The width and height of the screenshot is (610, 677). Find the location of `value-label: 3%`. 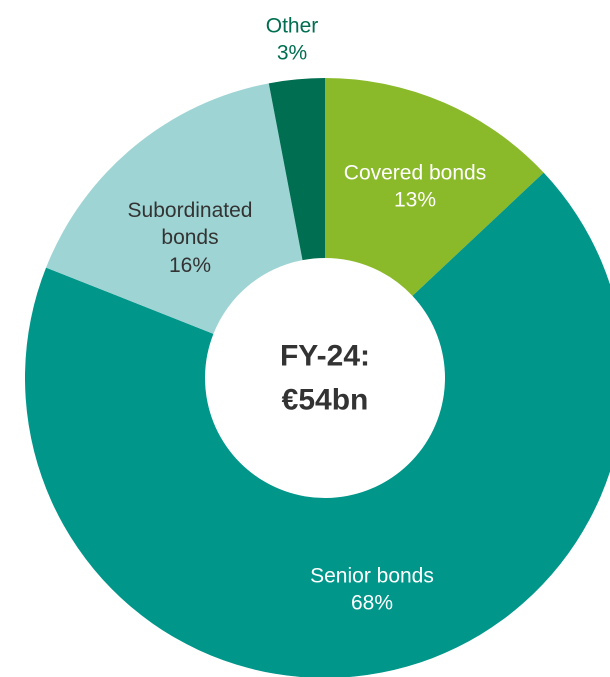

value-label: 3% is located at coordinates (292, 53).